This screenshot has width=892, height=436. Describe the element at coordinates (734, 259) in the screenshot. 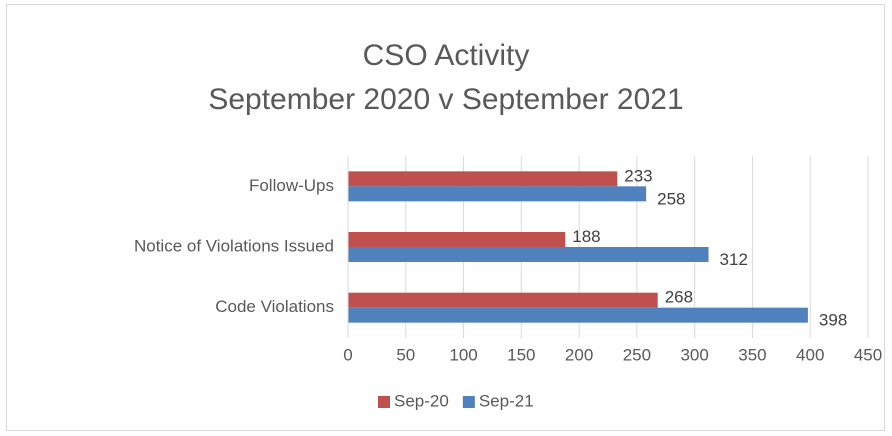

I see `data-label: 312` at that location.